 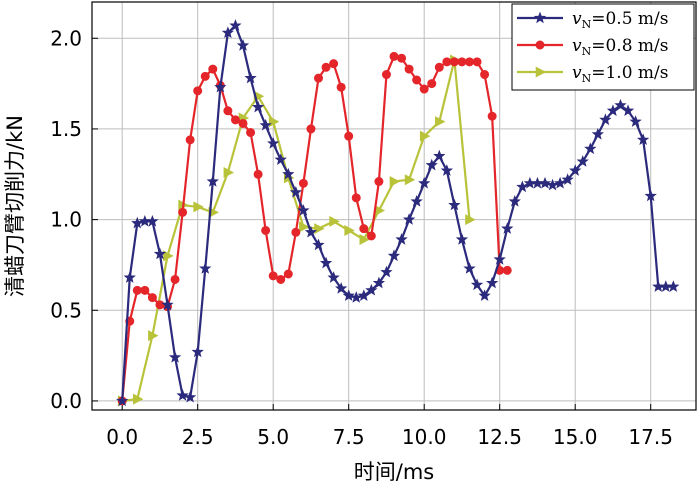 What do you see at coordinates (198, 437) in the screenshot?
I see `x-tick-label: 2.5` at bounding box center [198, 437].